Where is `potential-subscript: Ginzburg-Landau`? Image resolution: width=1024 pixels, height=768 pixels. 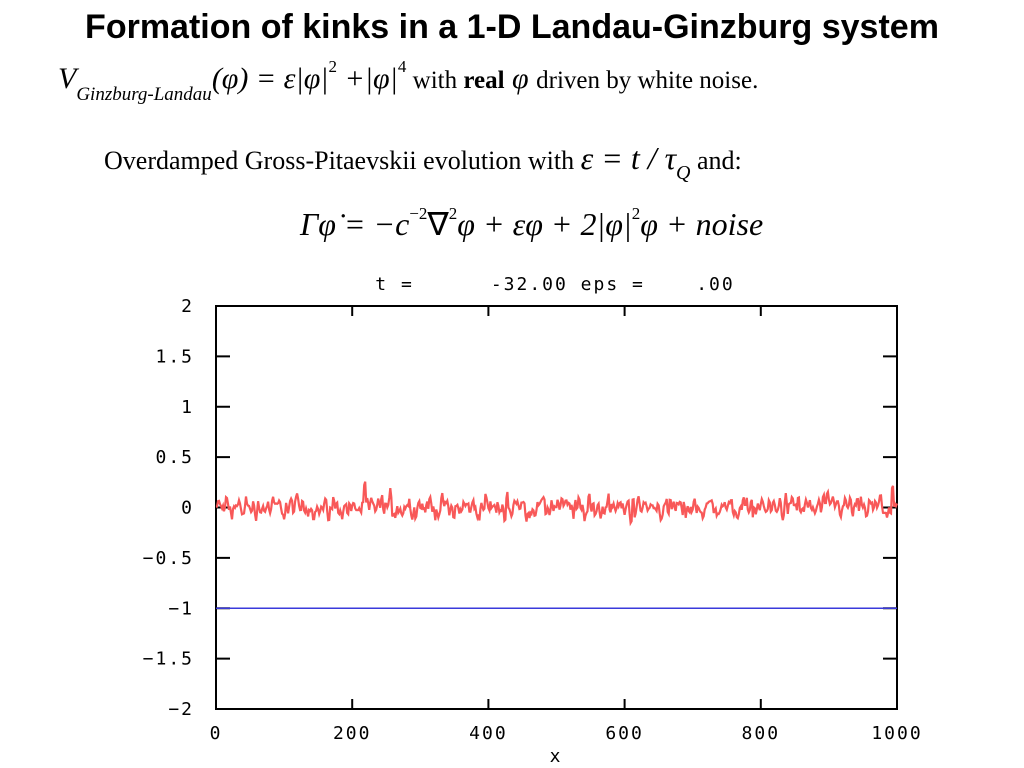 potential-subscript: Ginzburg-Landau is located at coordinates (144, 94).